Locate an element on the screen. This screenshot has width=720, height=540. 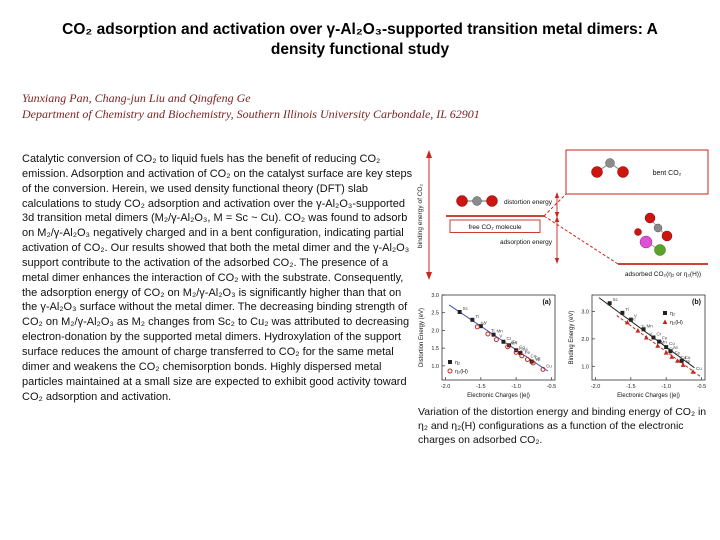
svg-text: Binding Energy (eV) is located at coordinates (572, 338).